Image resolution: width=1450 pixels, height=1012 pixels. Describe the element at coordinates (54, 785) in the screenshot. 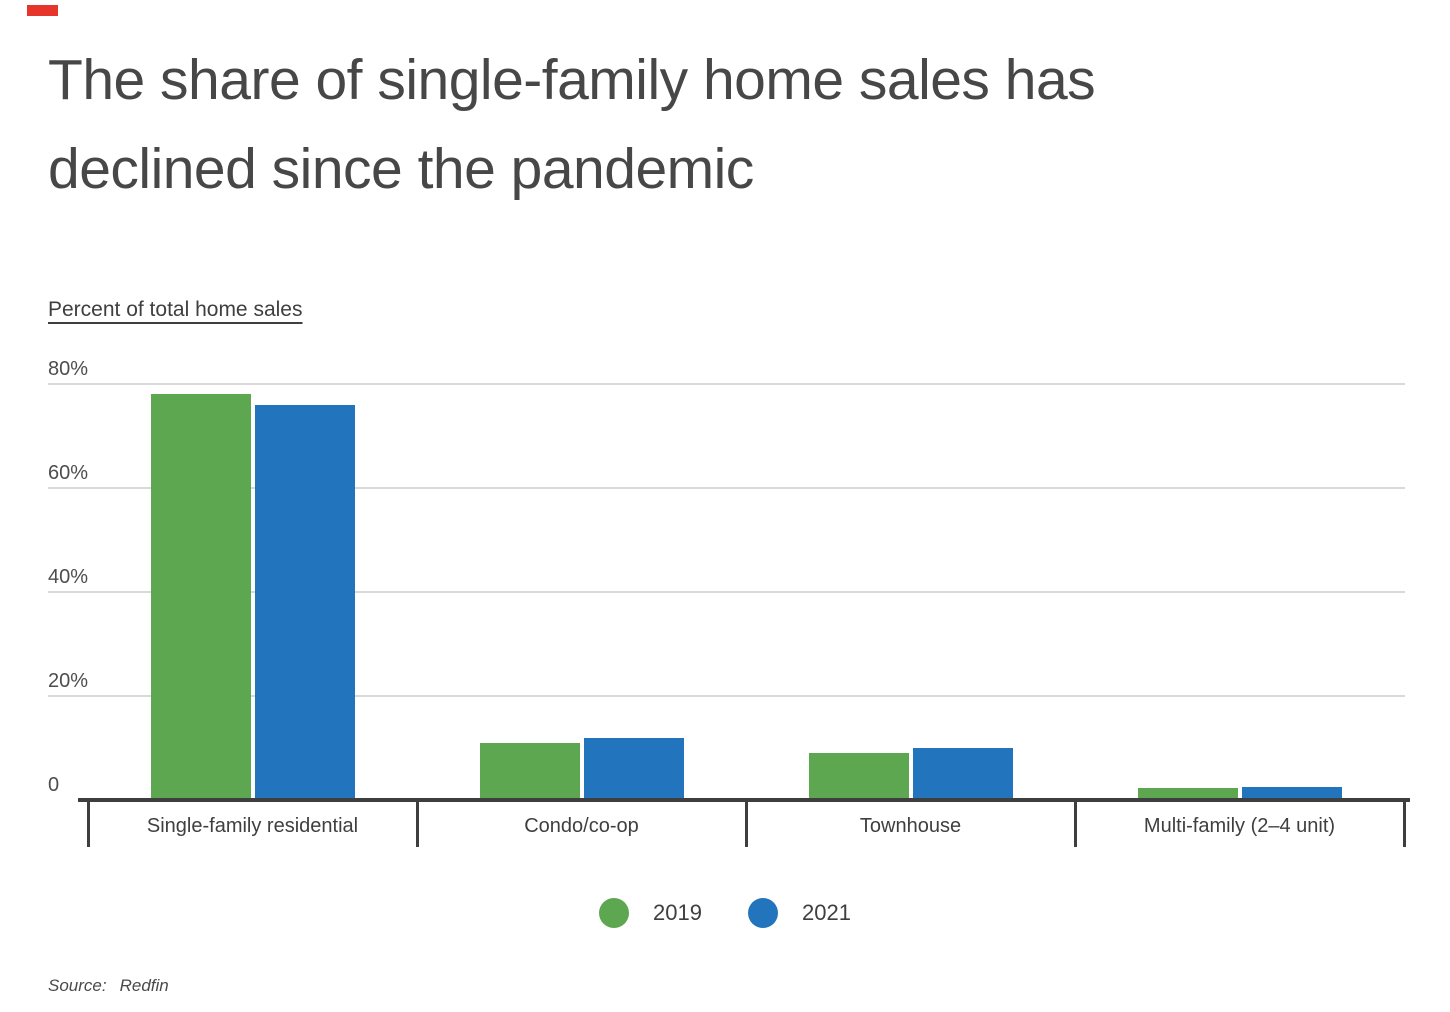

I see `y-tick-label-0: 0` at that location.